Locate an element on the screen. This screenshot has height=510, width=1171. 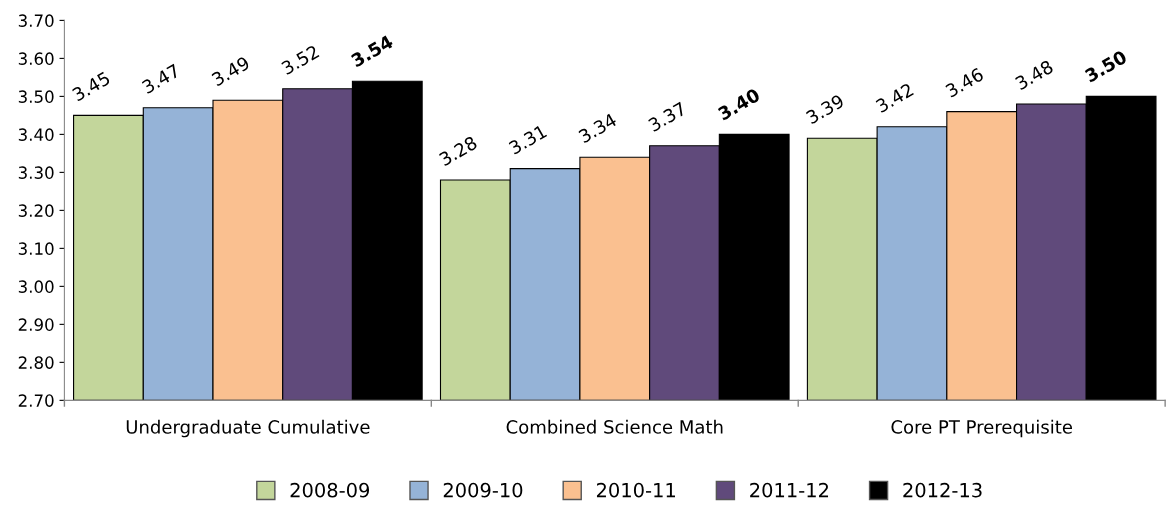
data-label: 3.52 is located at coordinates (300, 60).